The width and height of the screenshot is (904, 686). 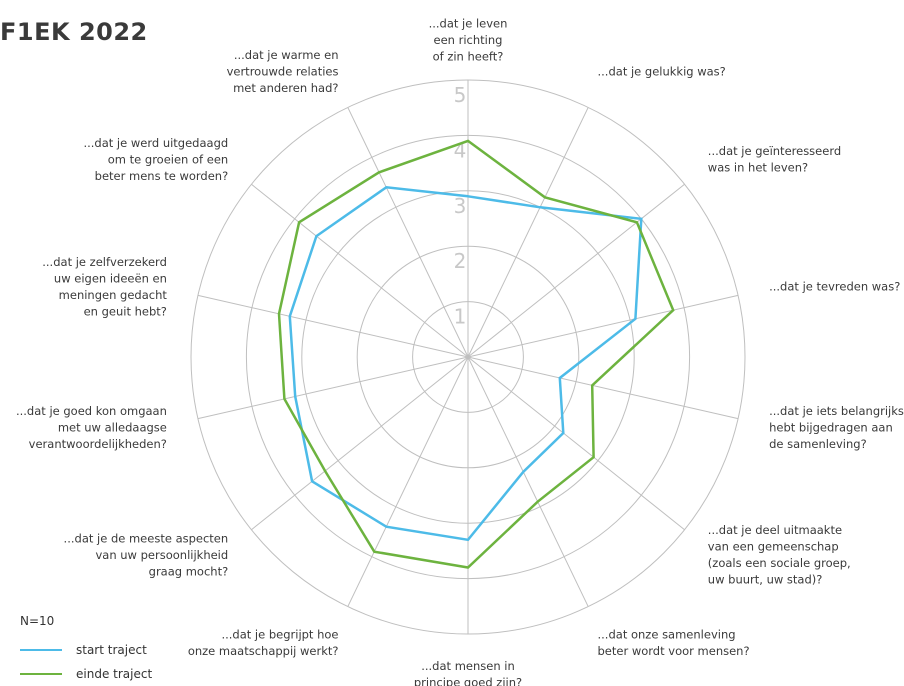 I want to click on scale-tick-label: 2, so click(x=460, y=261).